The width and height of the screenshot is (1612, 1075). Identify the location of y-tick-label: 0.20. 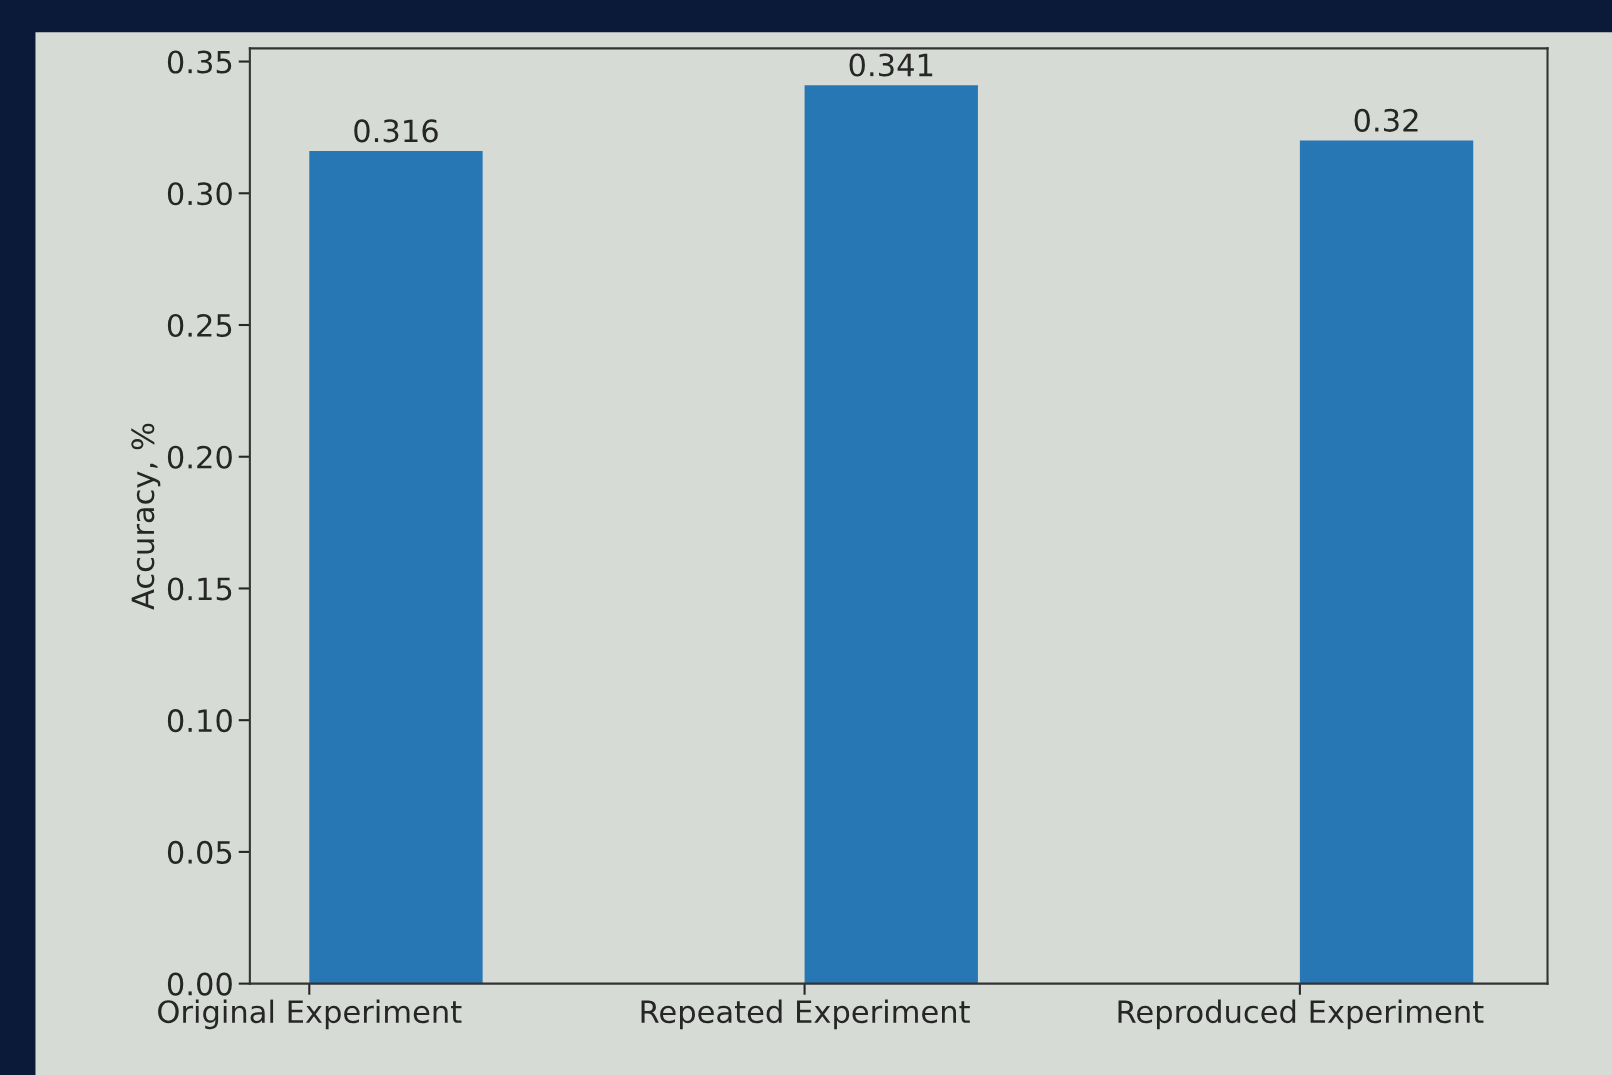
(199, 457).